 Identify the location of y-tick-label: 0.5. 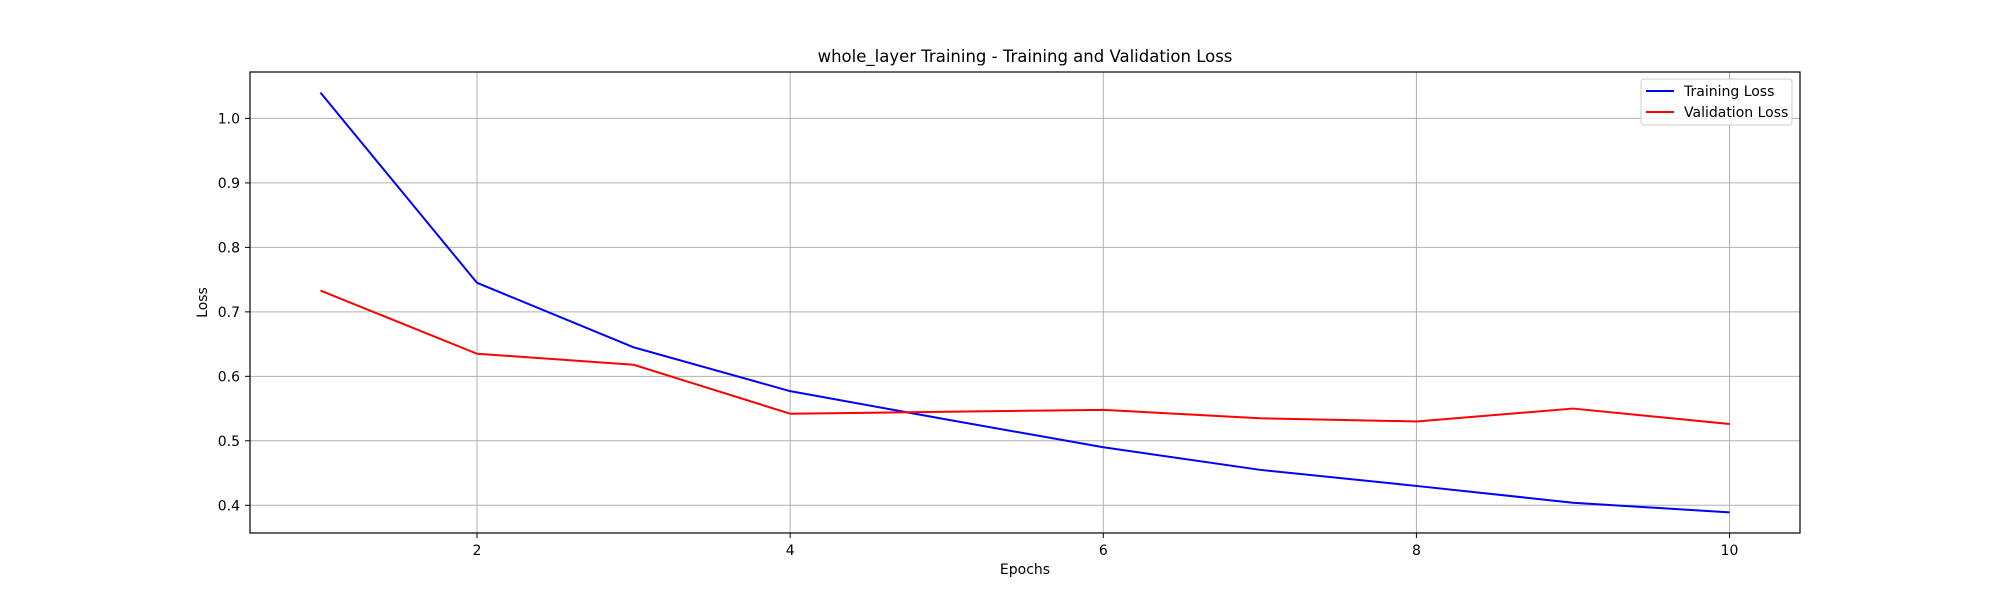
(229, 442).